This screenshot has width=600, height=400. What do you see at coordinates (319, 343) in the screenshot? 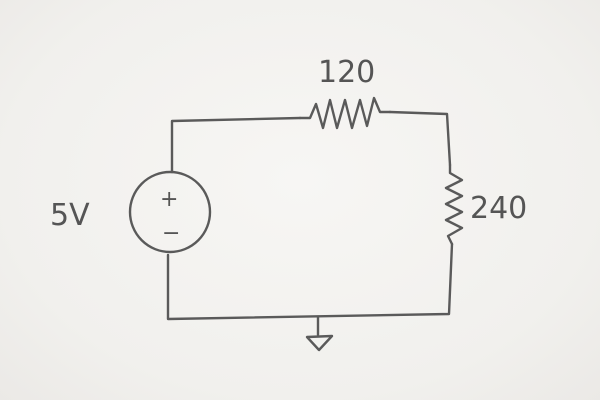
I see `ground-icon` at bounding box center [319, 343].